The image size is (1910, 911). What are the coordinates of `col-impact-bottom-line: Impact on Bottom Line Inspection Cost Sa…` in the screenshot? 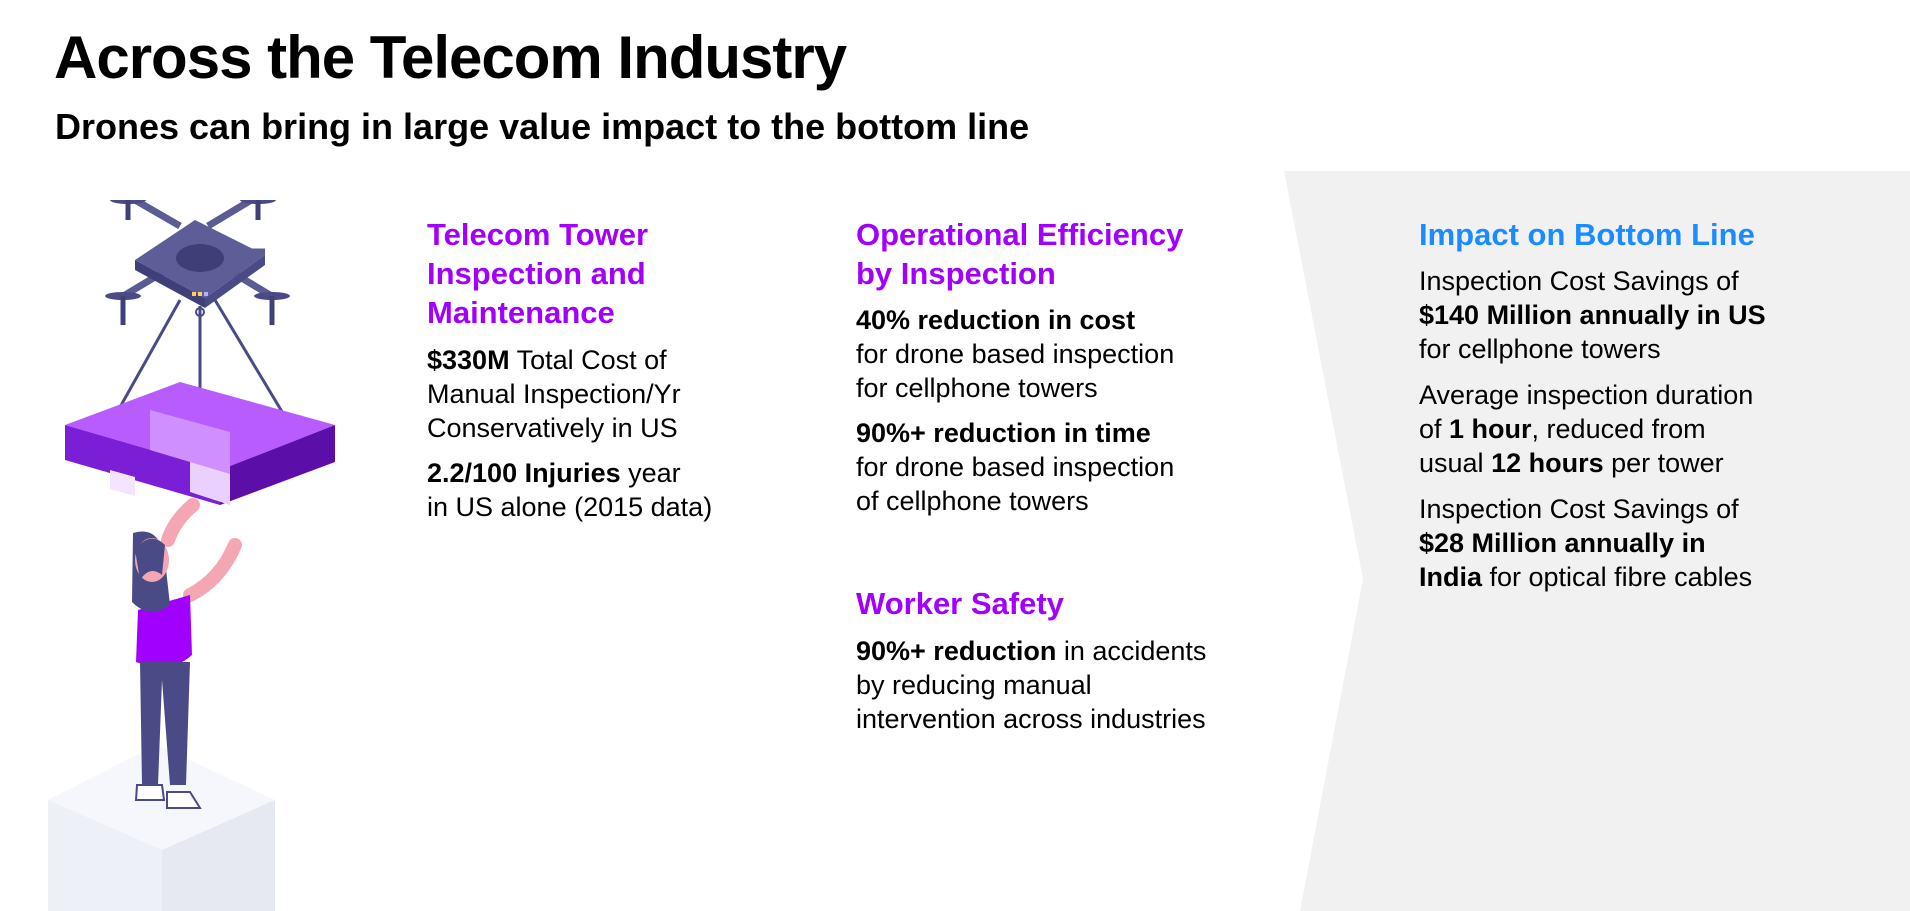 It's located at (1639, 404).